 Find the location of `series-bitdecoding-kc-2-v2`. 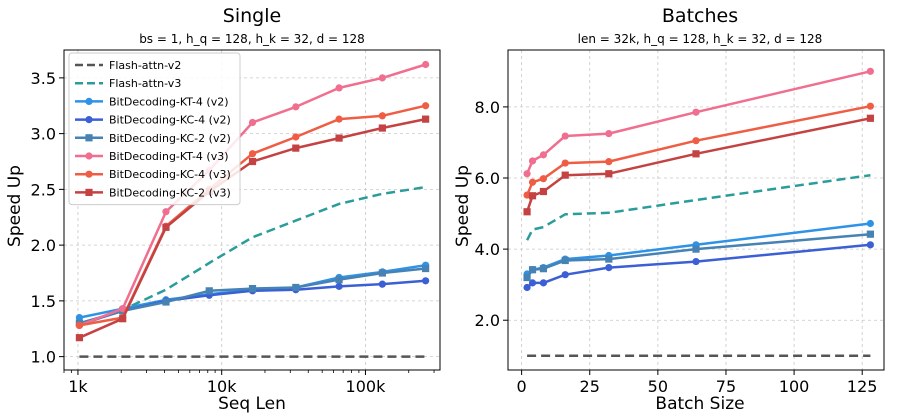

series-bitdecoding-kc-2-v2 is located at coordinates (698, 256).